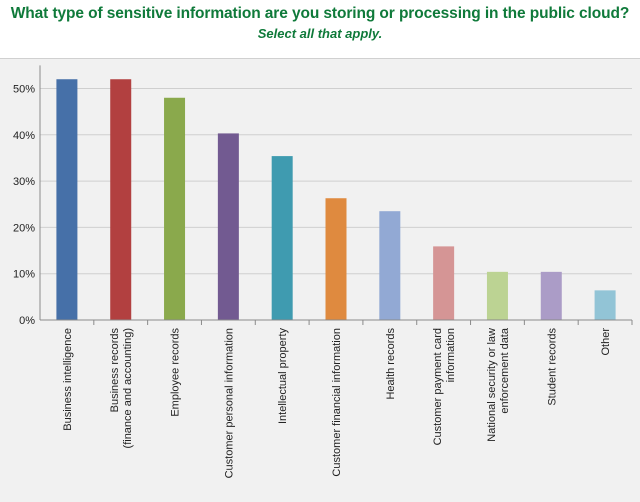 This screenshot has width=640, height=502. Describe the element at coordinates (24, 228) in the screenshot. I see `y-tick-label: 20%` at that location.